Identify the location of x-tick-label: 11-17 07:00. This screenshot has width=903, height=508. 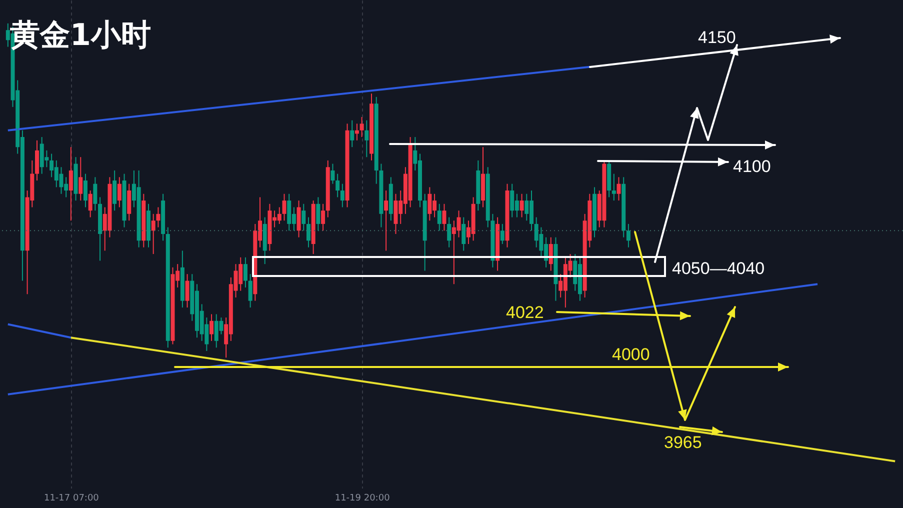
(72, 499).